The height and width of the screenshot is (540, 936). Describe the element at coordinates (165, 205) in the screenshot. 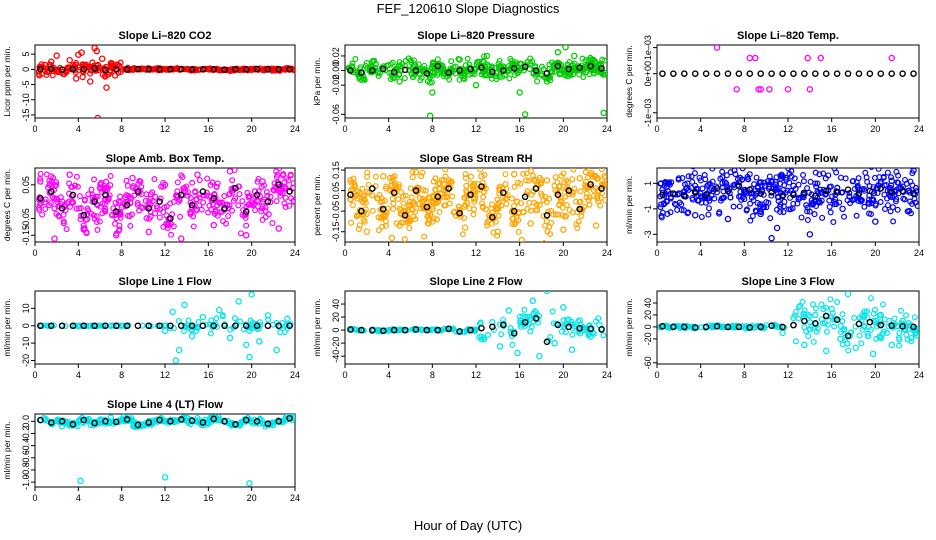

I see `plot-area` at that location.